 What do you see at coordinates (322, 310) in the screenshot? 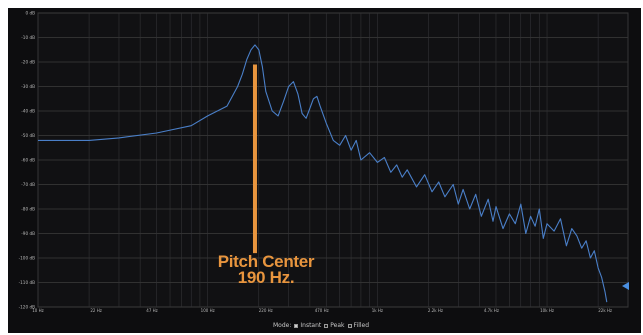
I see `x-tick-label: 470 Hz` at bounding box center [322, 310].